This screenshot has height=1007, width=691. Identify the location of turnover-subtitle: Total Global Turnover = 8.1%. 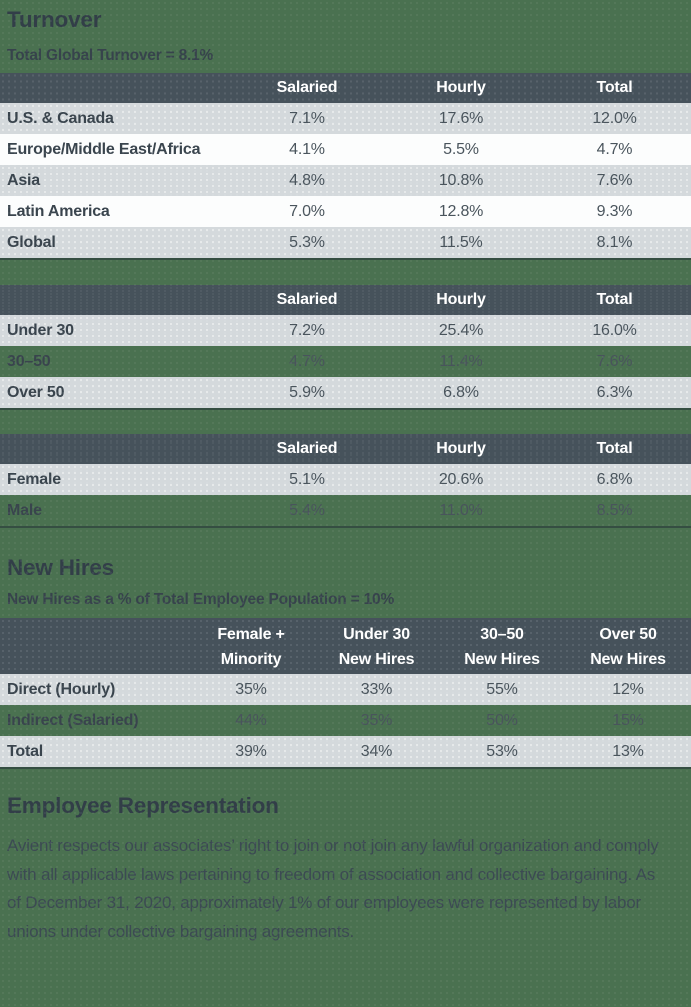
(110, 55).